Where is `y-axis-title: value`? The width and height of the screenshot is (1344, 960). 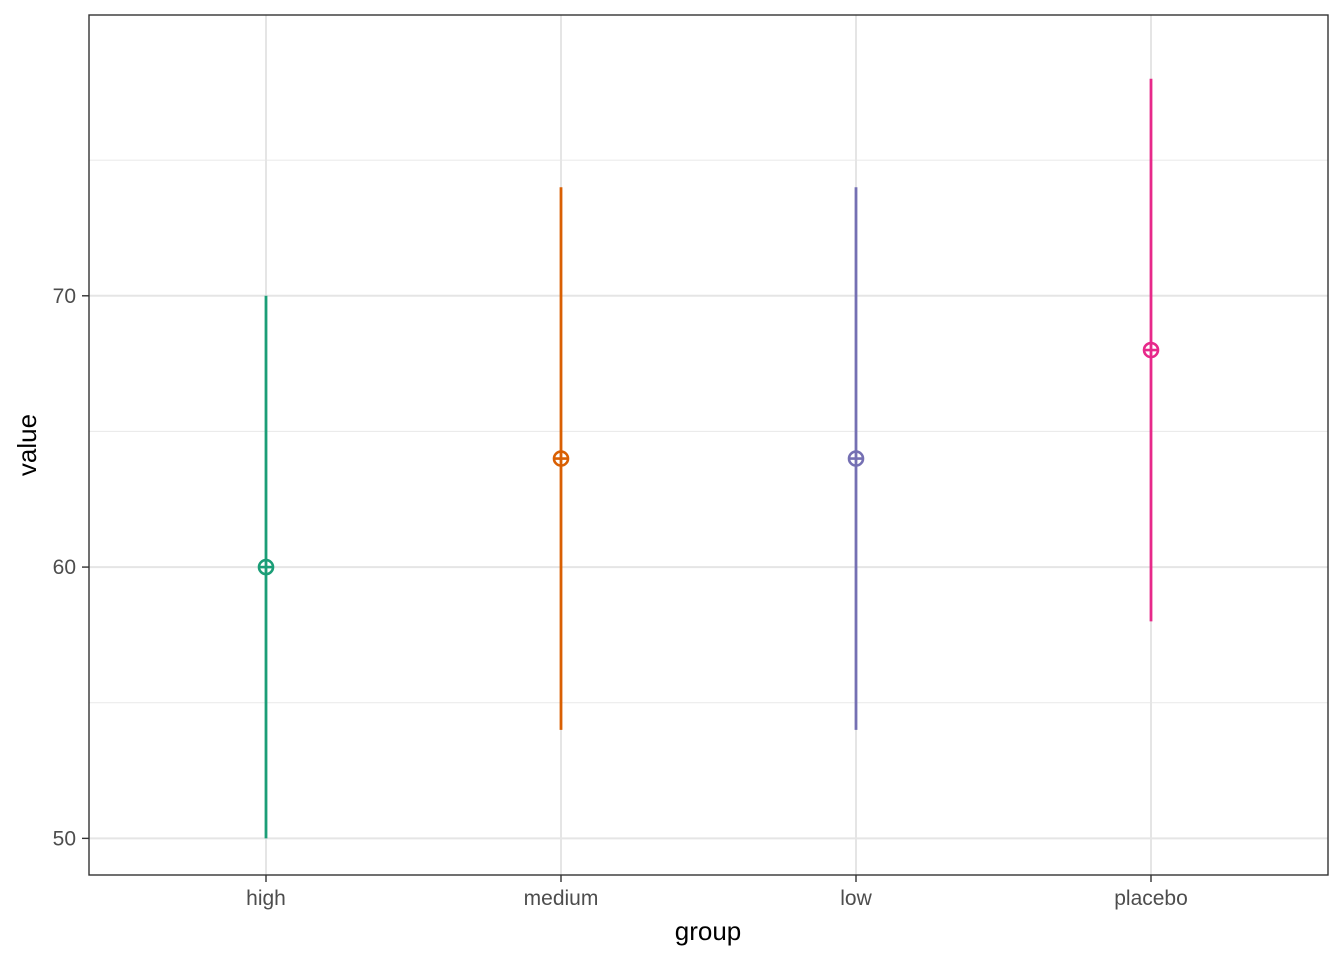 y-axis-title: value is located at coordinates (27, 445).